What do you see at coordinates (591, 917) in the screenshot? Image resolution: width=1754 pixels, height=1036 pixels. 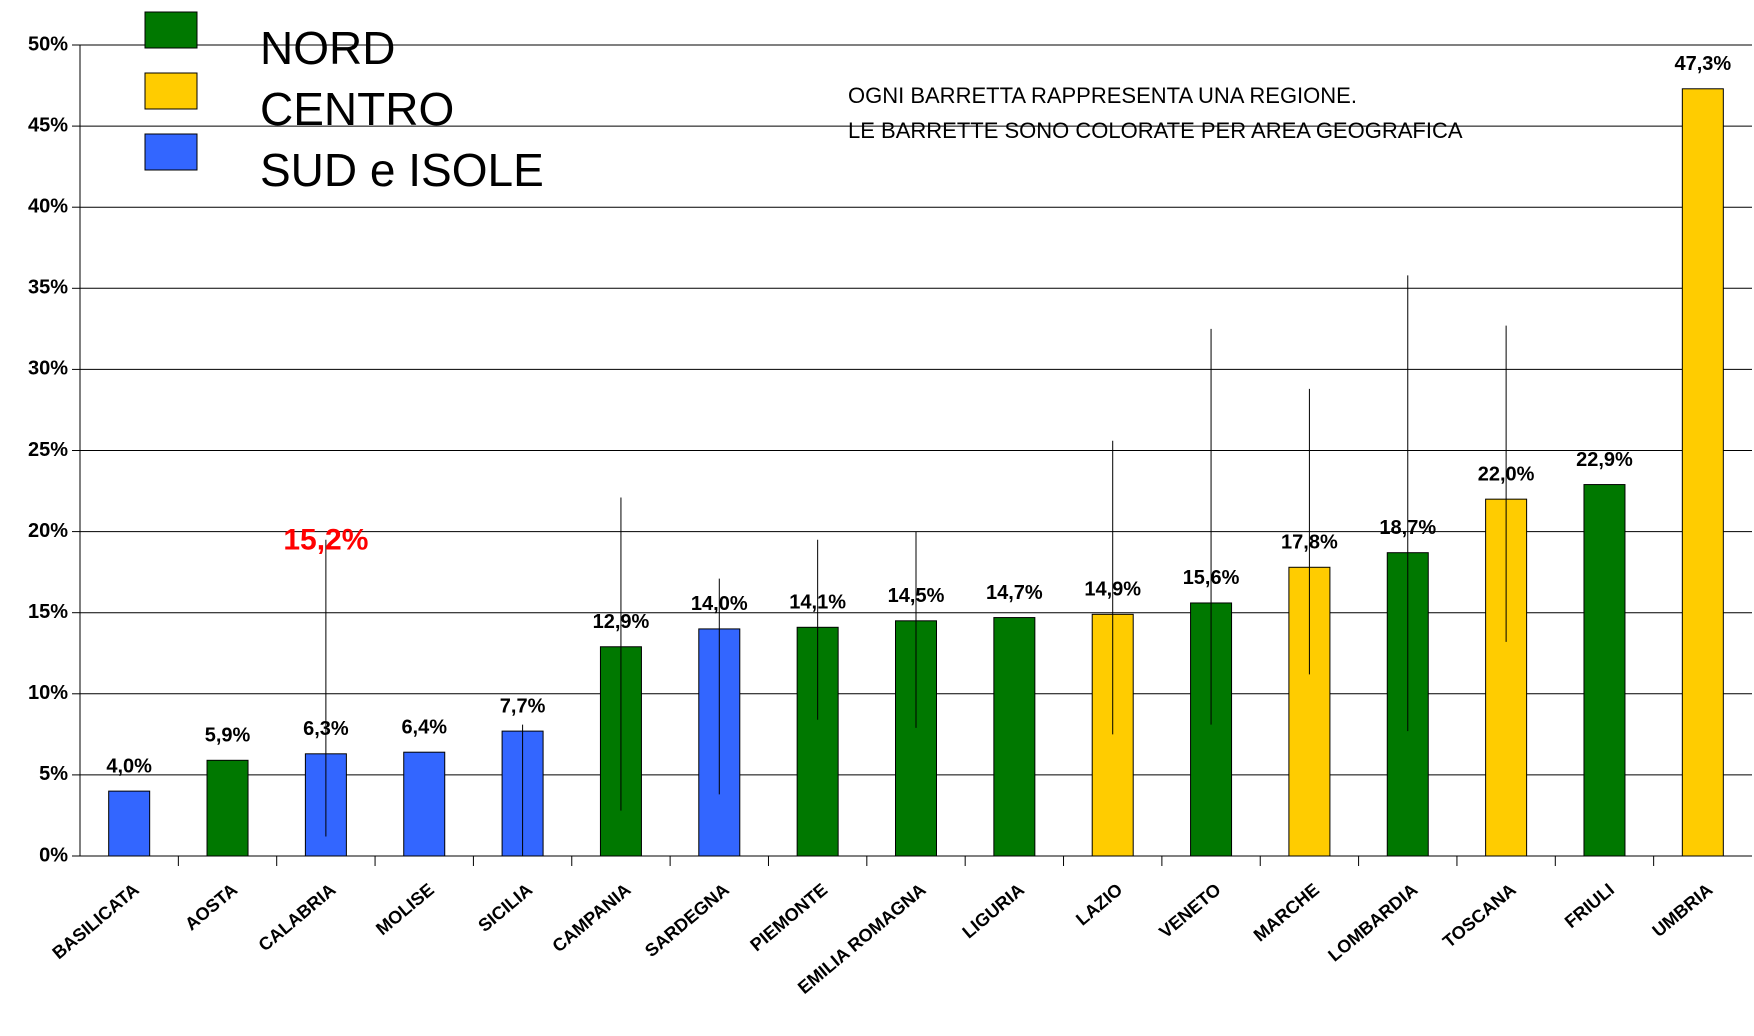 I see `x-tick-label: CAMPANIA` at bounding box center [591, 917].